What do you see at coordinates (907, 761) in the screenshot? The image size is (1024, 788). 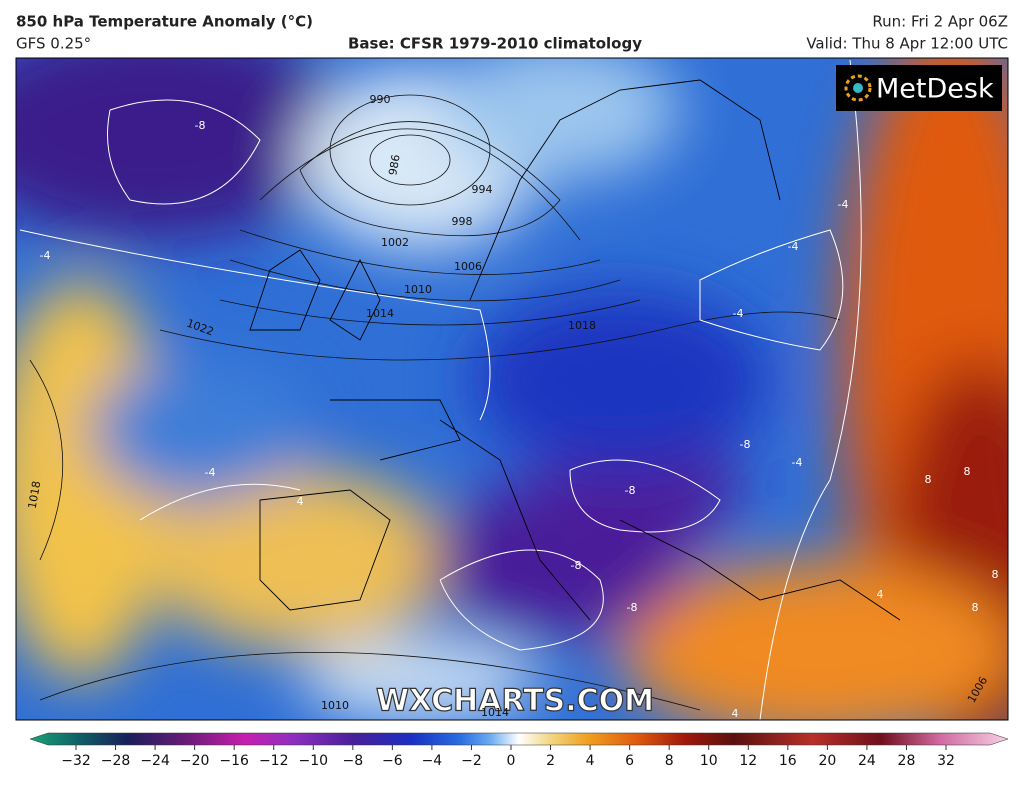 I see `colorbar-label: 28` at bounding box center [907, 761].